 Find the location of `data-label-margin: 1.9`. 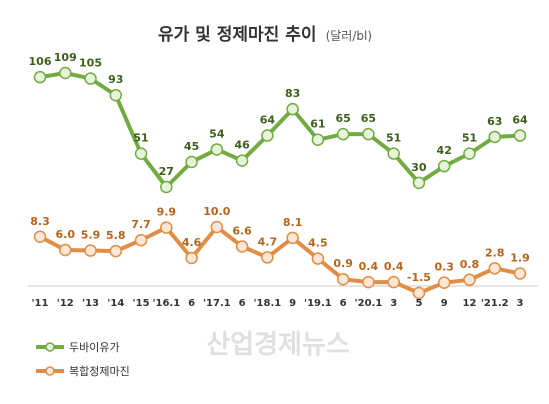

data-label-margin: 1.9 is located at coordinates (520, 257).